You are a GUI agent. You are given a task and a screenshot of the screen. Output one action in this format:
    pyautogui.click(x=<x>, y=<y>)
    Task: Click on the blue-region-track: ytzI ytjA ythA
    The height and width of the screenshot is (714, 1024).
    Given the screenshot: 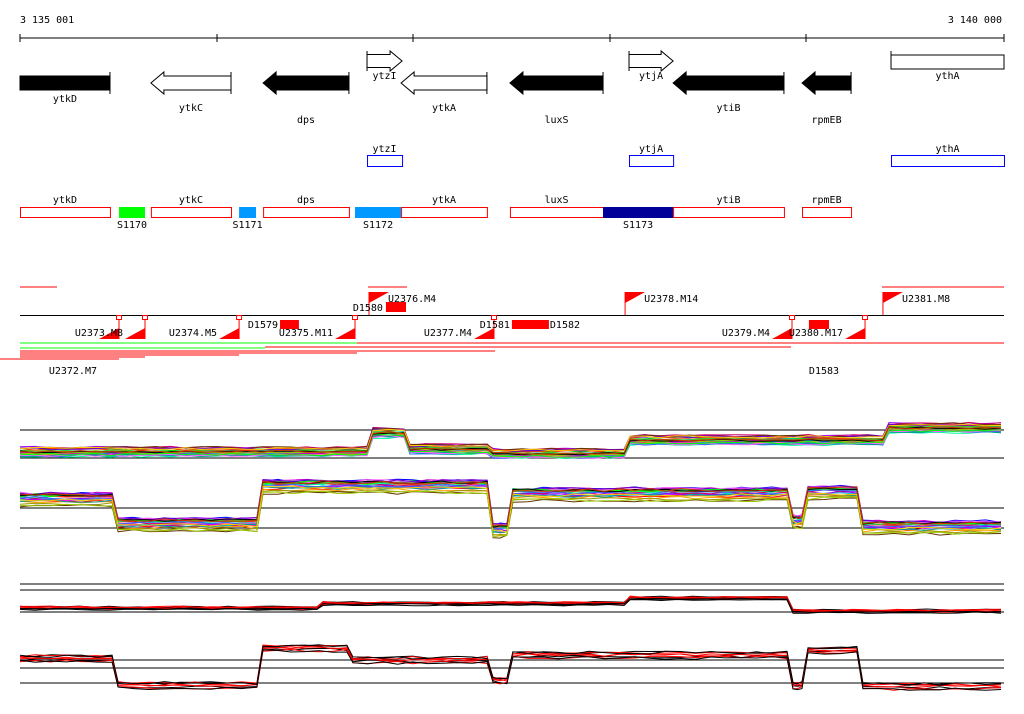 What is the action you would take?
    pyautogui.click(x=686, y=155)
    